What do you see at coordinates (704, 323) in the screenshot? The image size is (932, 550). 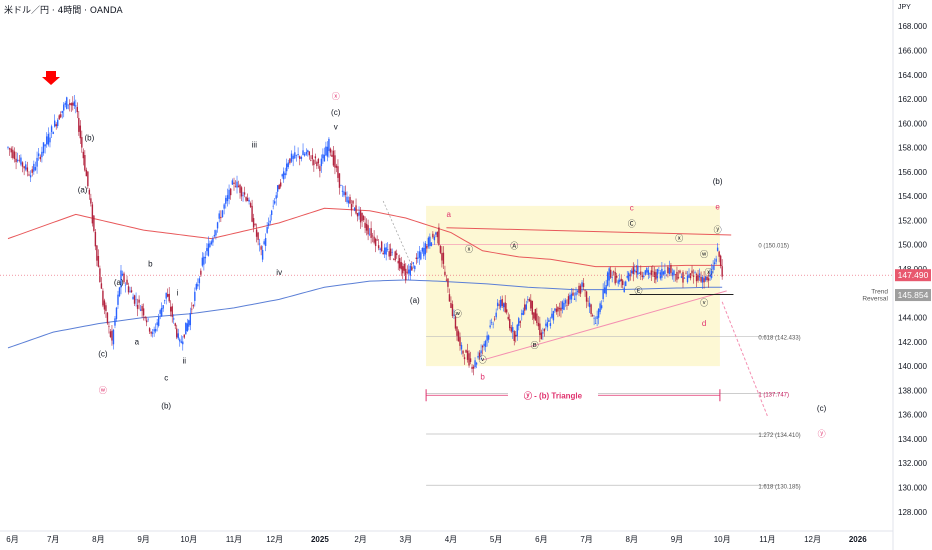 I see `wave-label: d` at bounding box center [704, 323].